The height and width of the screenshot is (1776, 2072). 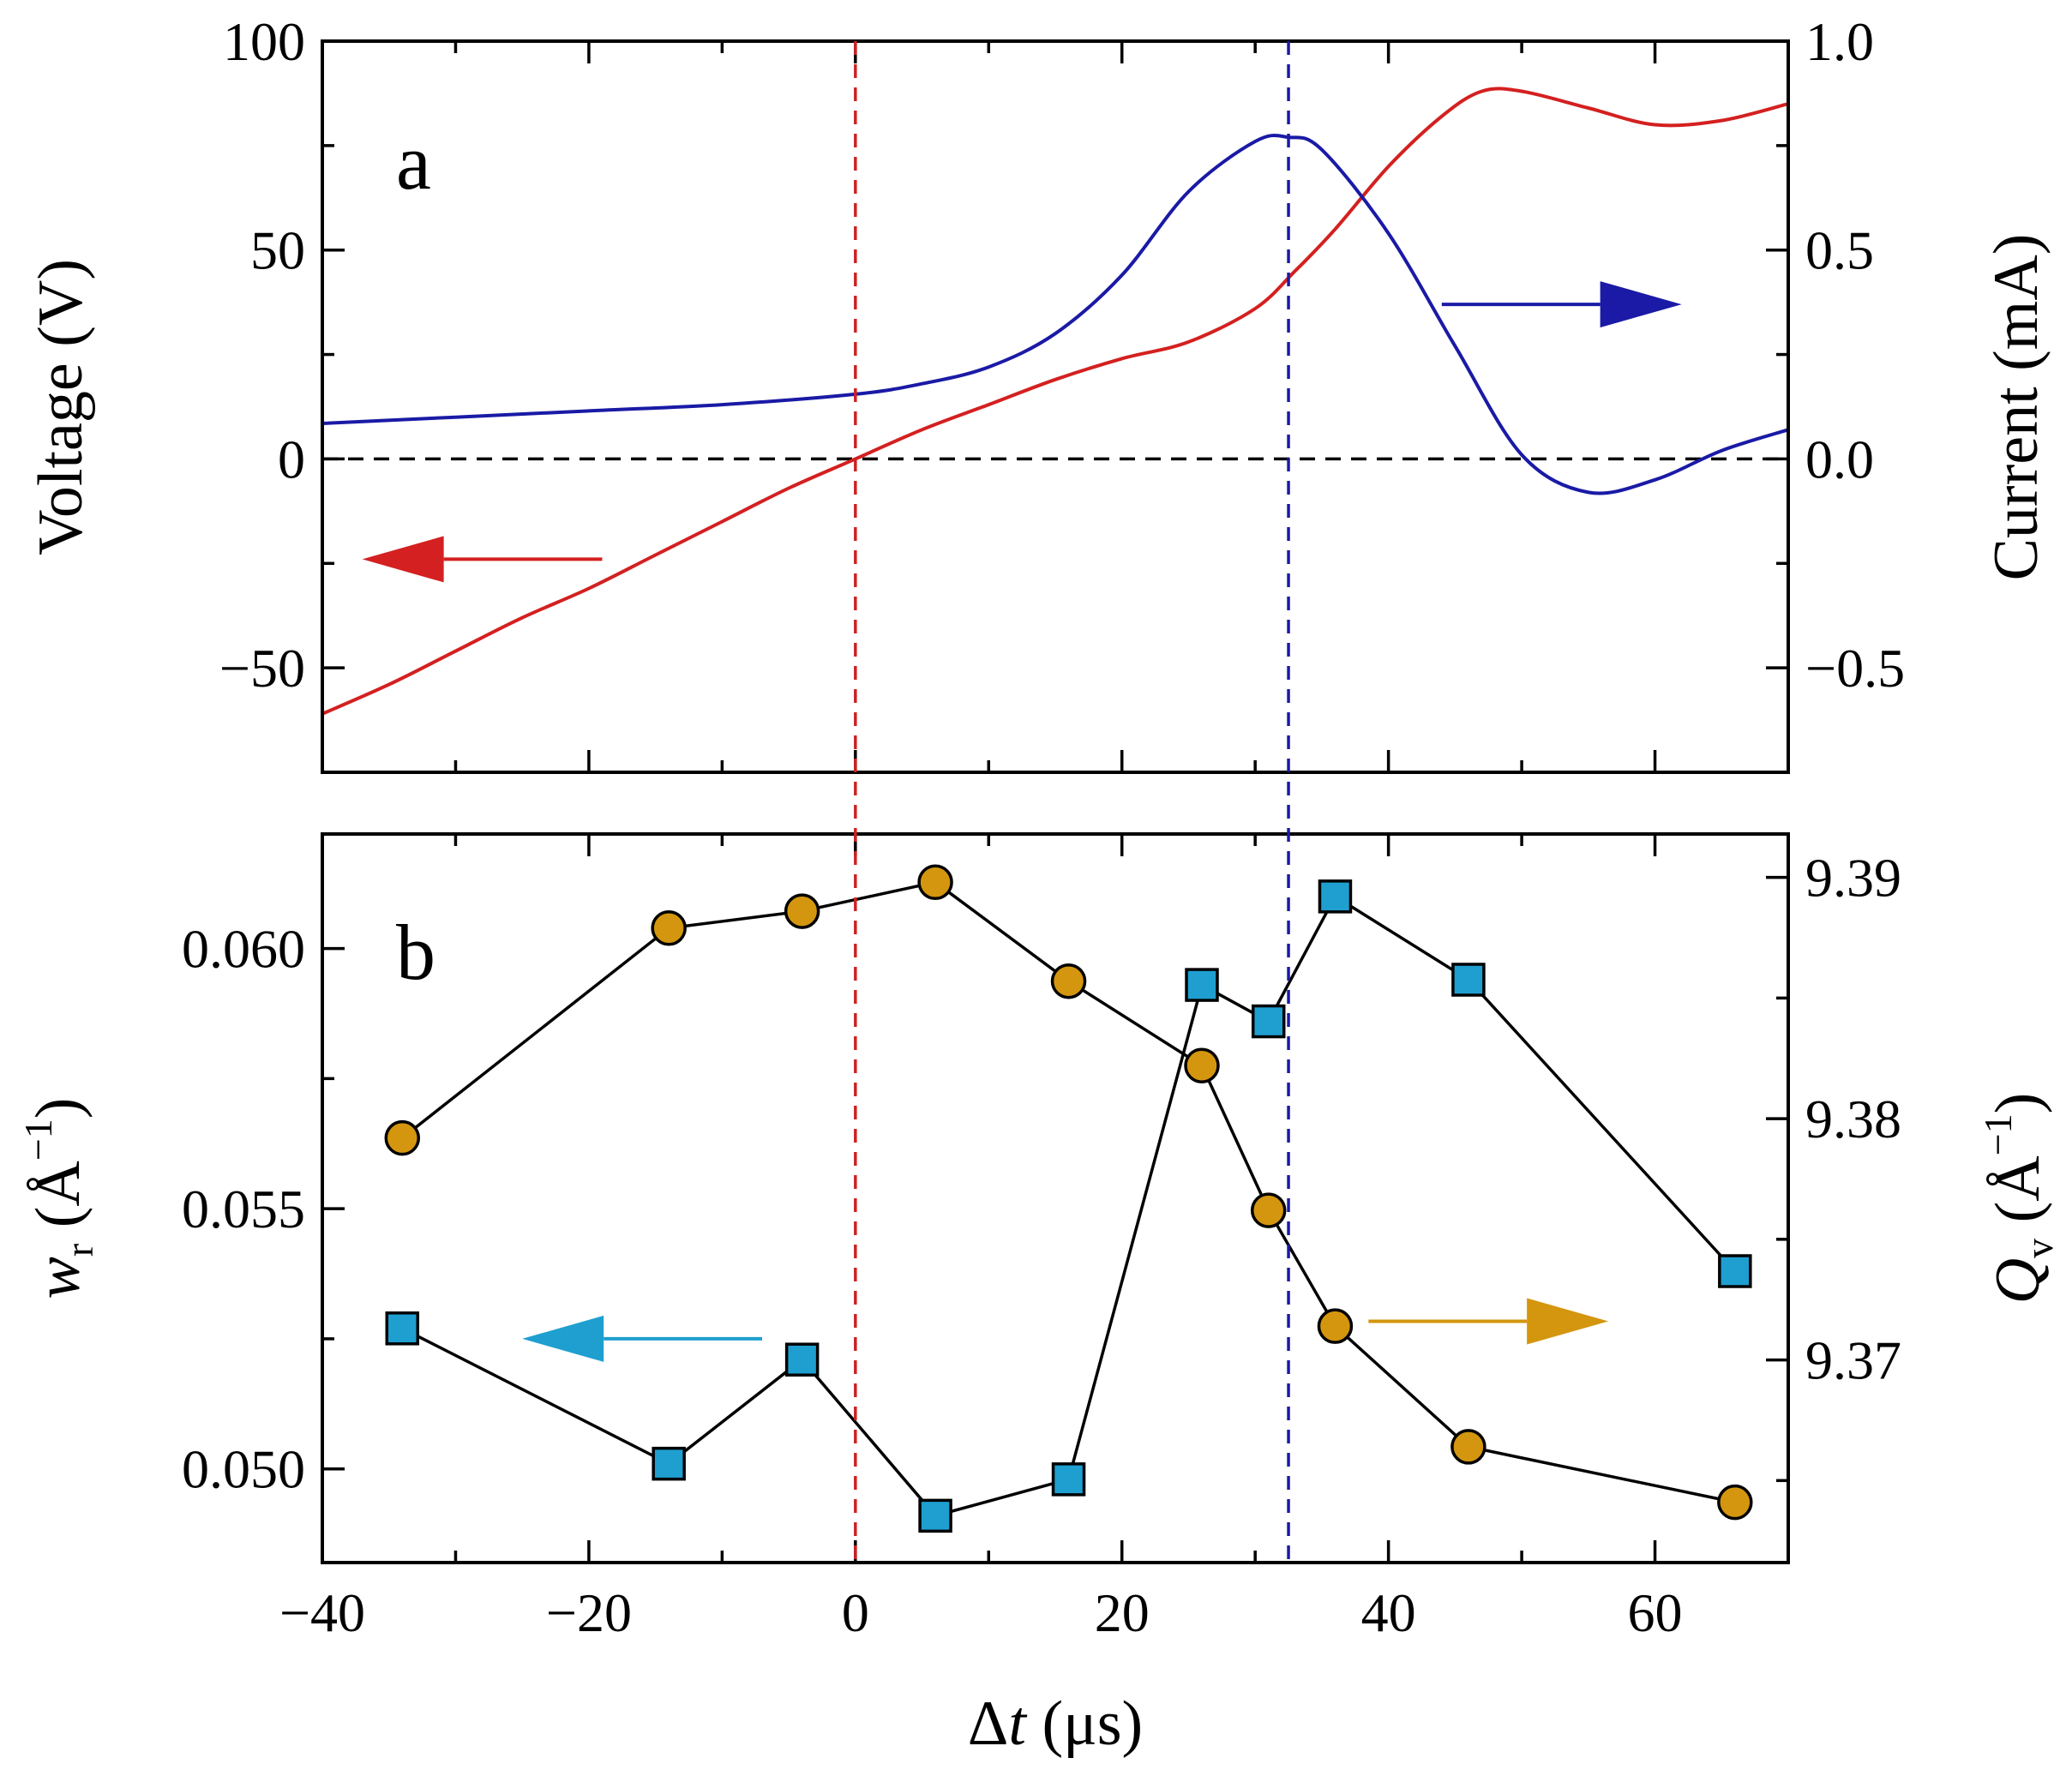 What do you see at coordinates (262, 668) in the screenshot?
I see `voltage-tick-label: −50` at bounding box center [262, 668].